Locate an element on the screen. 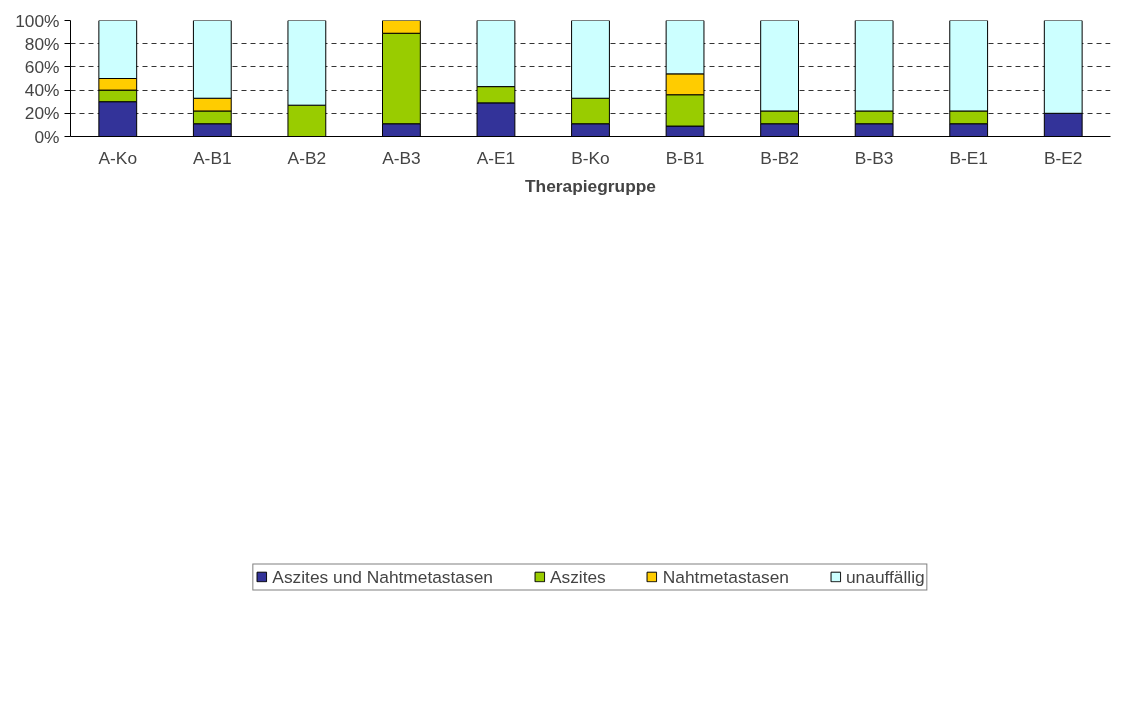  x-tick-label: B-Ko is located at coordinates (590, 157).